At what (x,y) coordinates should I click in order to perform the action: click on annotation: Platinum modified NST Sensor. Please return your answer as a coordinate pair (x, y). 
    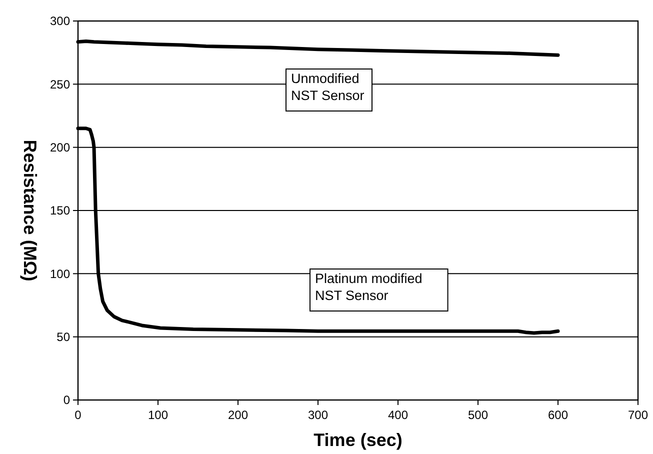
    Looking at the image, I should click on (368, 287).